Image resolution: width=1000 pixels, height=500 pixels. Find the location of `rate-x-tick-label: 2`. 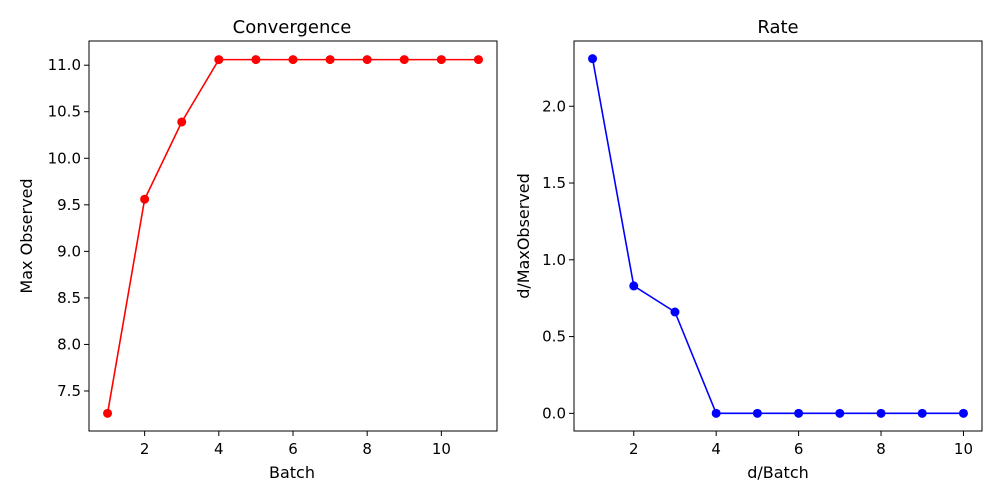

rate-x-tick-label: 2 is located at coordinates (634, 449).